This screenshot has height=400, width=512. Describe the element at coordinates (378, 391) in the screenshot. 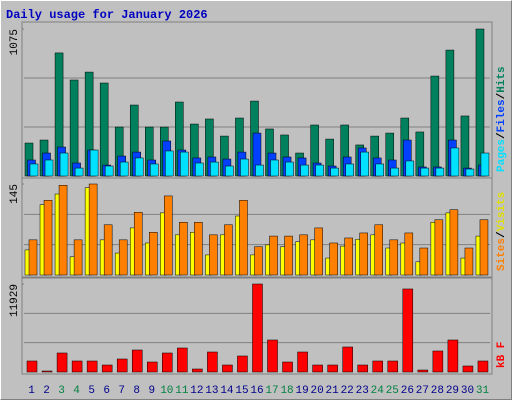

I see `x-tick-label: 24` at that location.